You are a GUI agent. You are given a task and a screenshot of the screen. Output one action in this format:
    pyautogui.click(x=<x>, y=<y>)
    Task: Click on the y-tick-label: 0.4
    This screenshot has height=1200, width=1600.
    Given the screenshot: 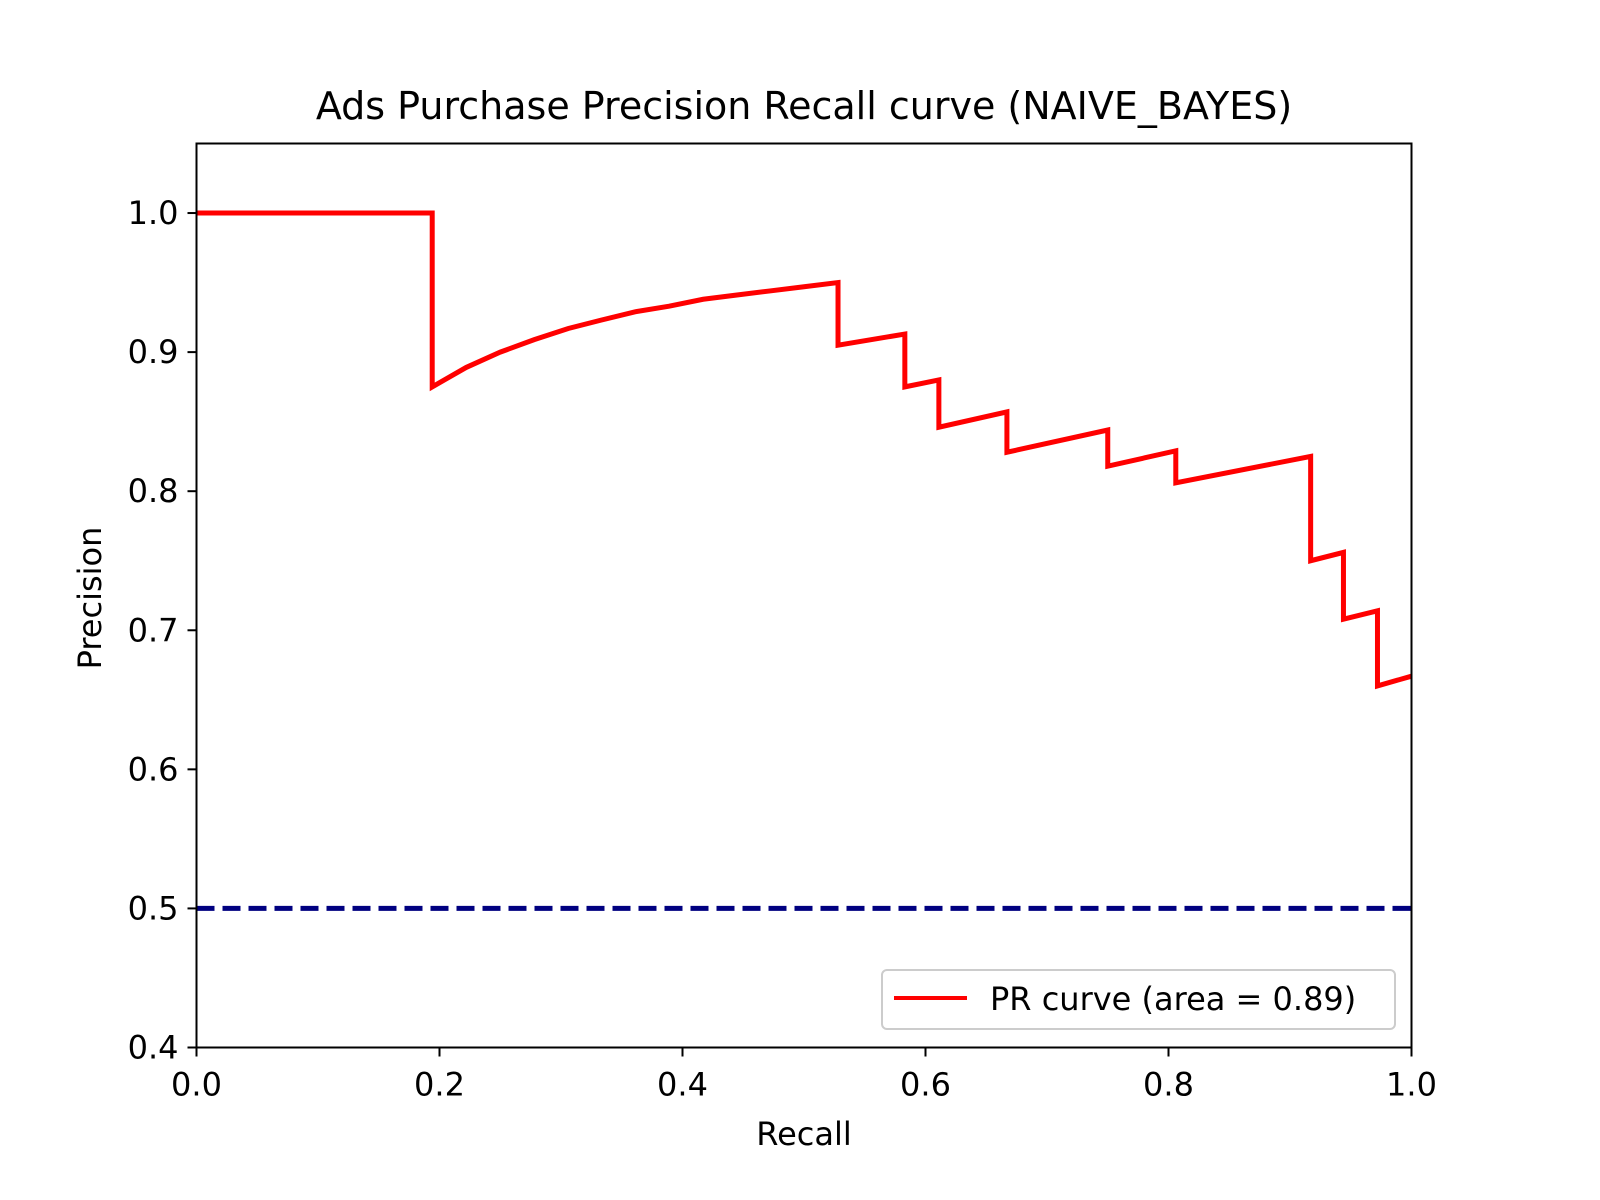 What is the action you would take?
    pyautogui.click(x=153, y=1048)
    